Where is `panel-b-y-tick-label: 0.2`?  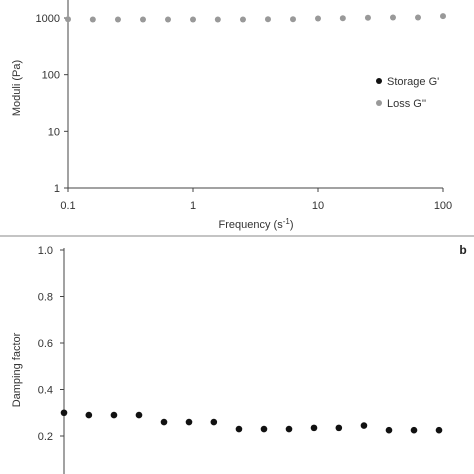
panel-b-y-tick-label: 0.2 is located at coordinates (45, 437).